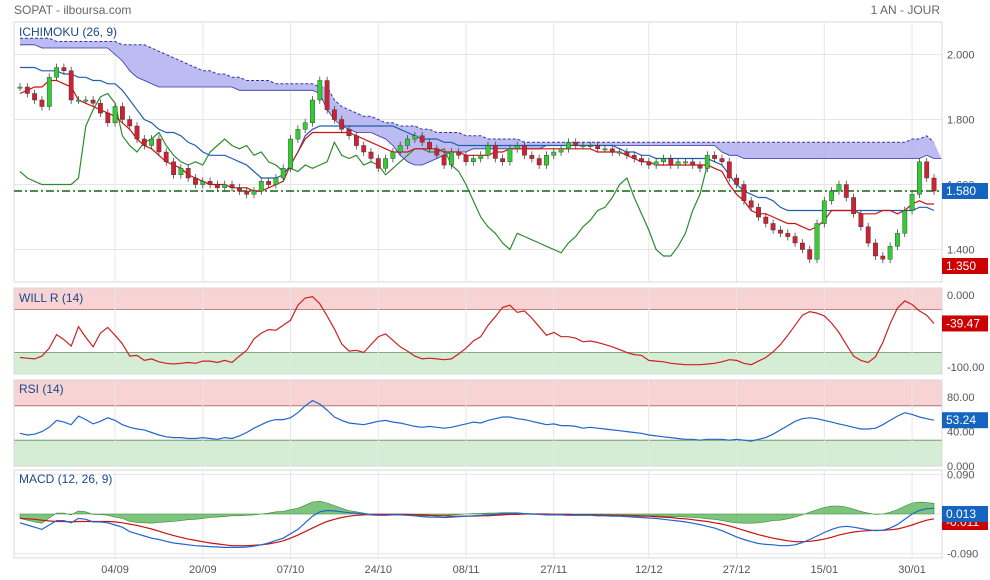  I want to click on y-tick-label: -0.090, so click(962, 555).